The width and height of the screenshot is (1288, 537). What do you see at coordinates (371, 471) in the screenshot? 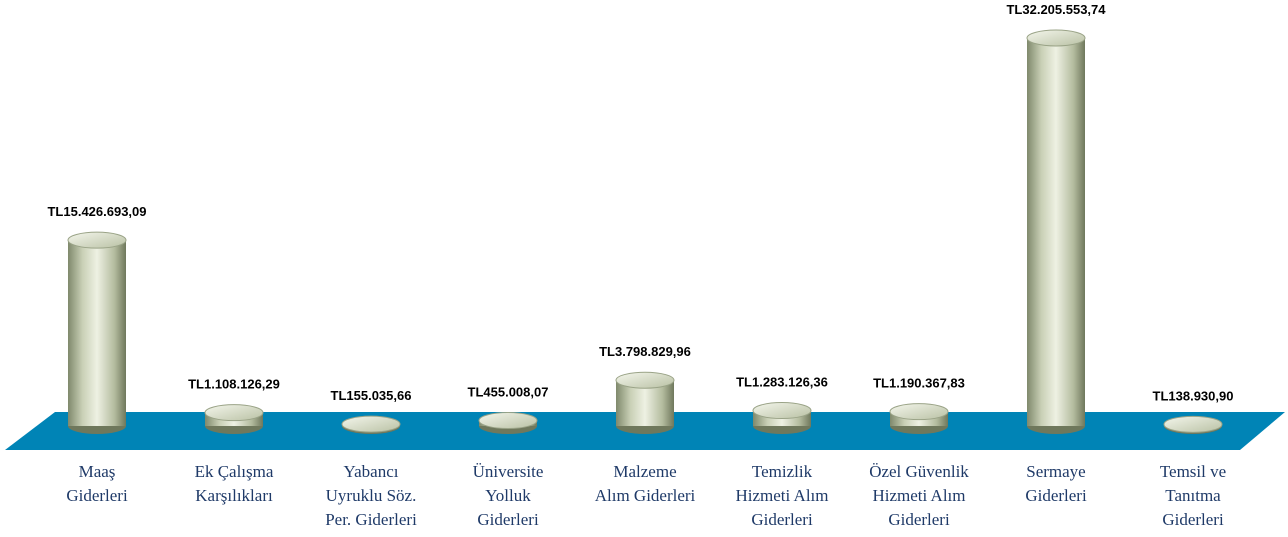
I see `category-label: Yabancı` at bounding box center [371, 471].